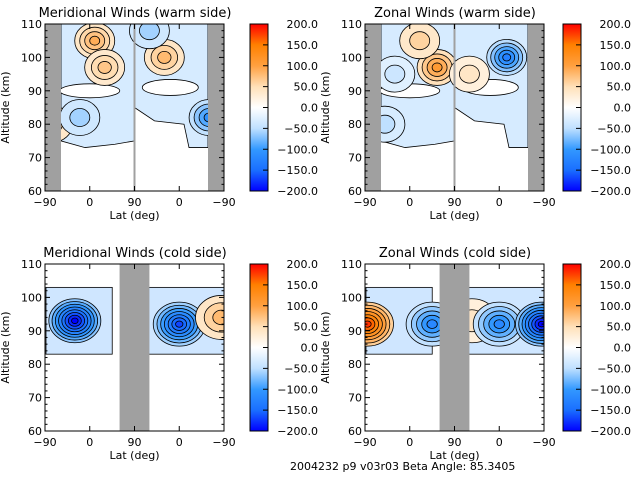 This screenshot has width=640, height=480. I want to click on panel-title: Zonal Winds (cold side), so click(455, 253).